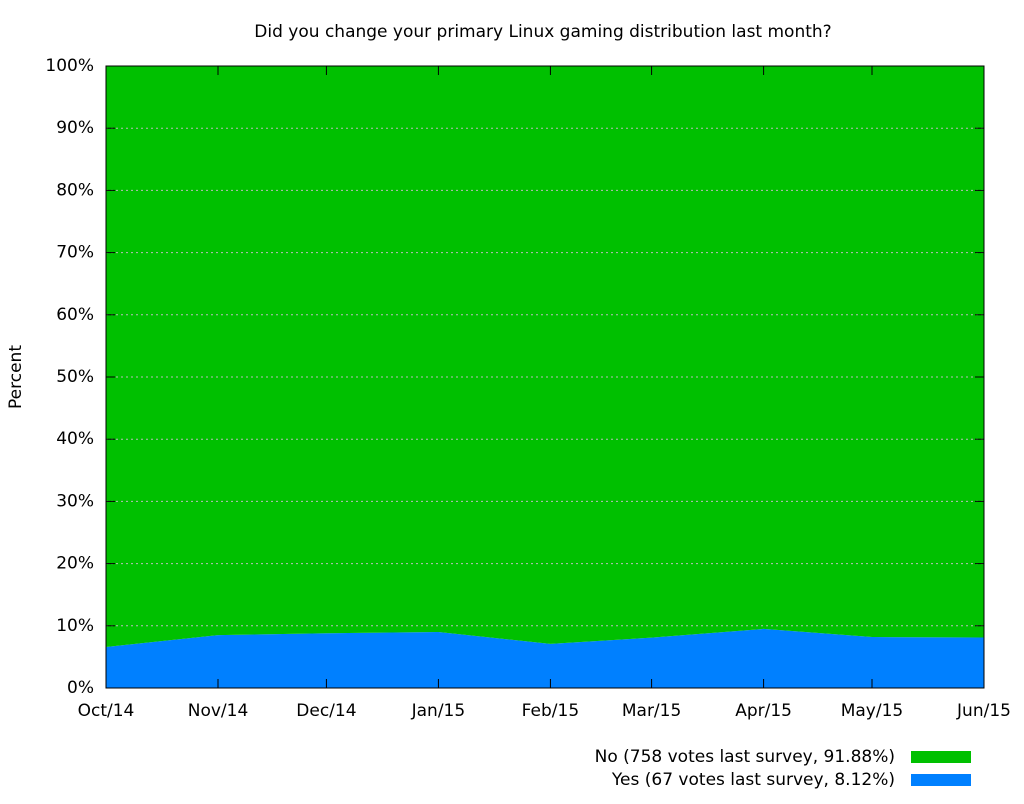 Image resolution: width=1024 pixels, height=804 pixels. What do you see at coordinates (872, 711) in the screenshot?
I see `x-tick-label: May/15` at bounding box center [872, 711].